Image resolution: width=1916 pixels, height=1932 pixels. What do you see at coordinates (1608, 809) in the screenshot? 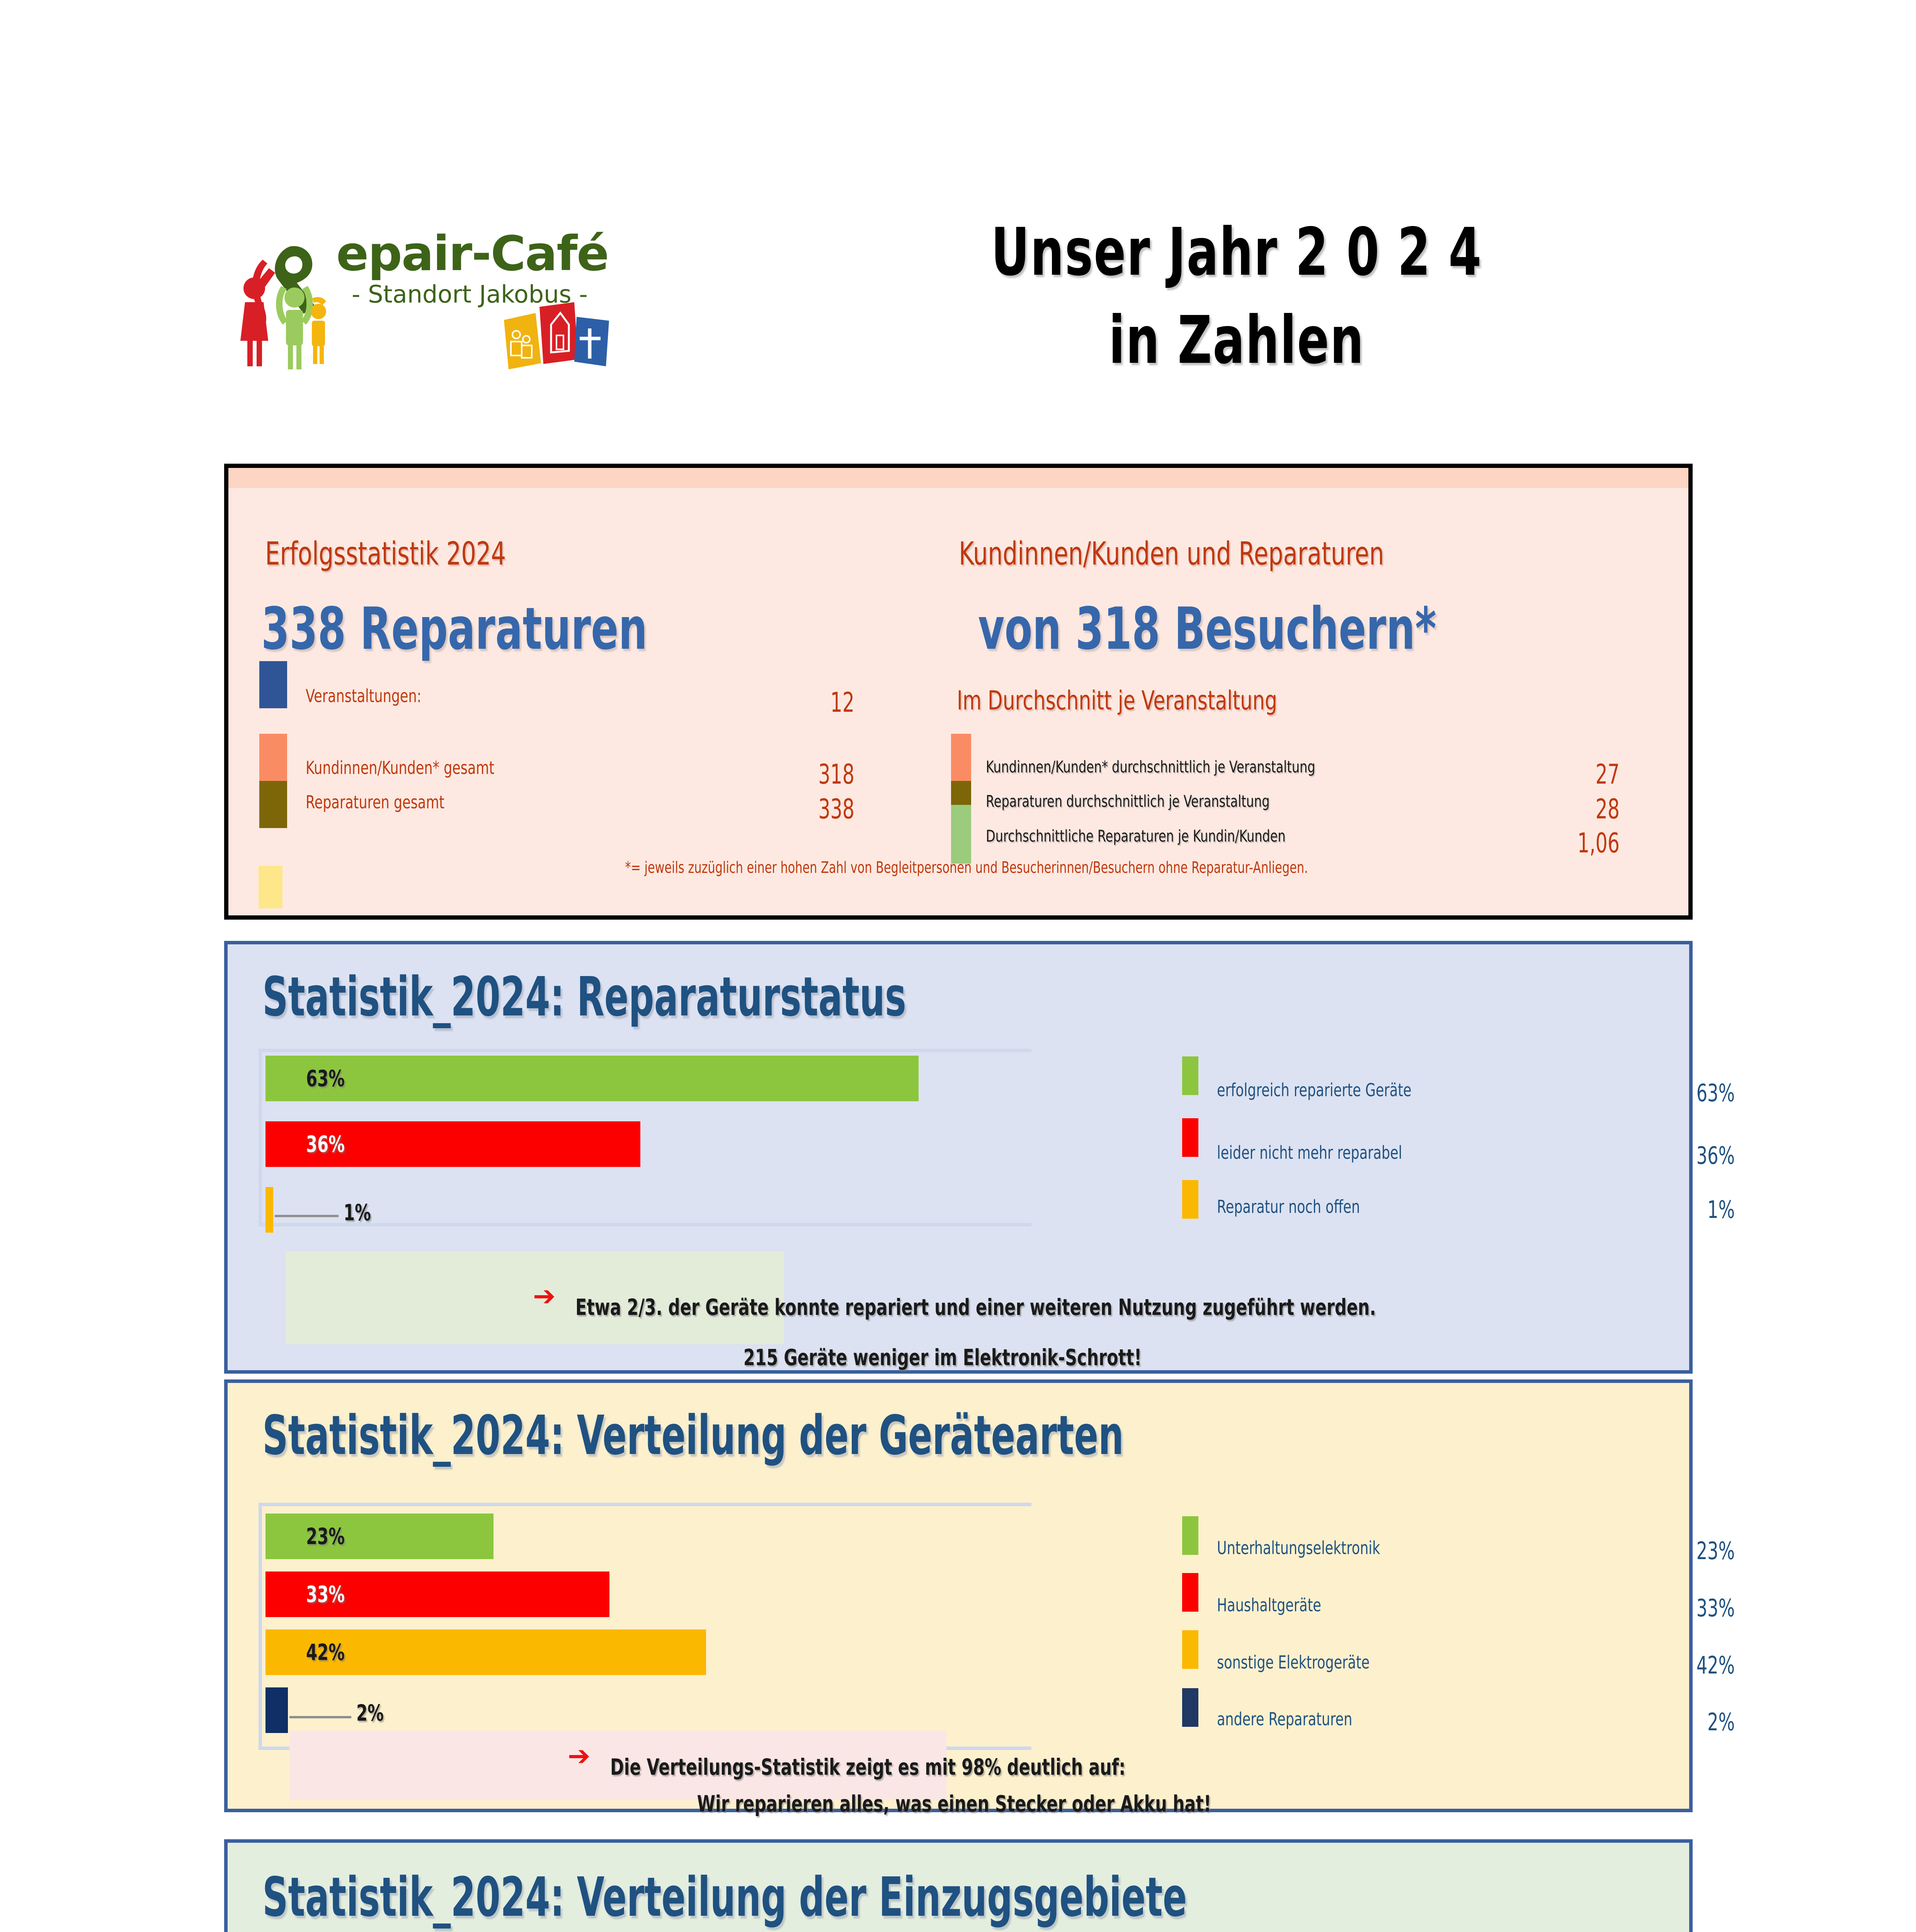
I see `success-avg-value-1: 28` at bounding box center [1608, 809].